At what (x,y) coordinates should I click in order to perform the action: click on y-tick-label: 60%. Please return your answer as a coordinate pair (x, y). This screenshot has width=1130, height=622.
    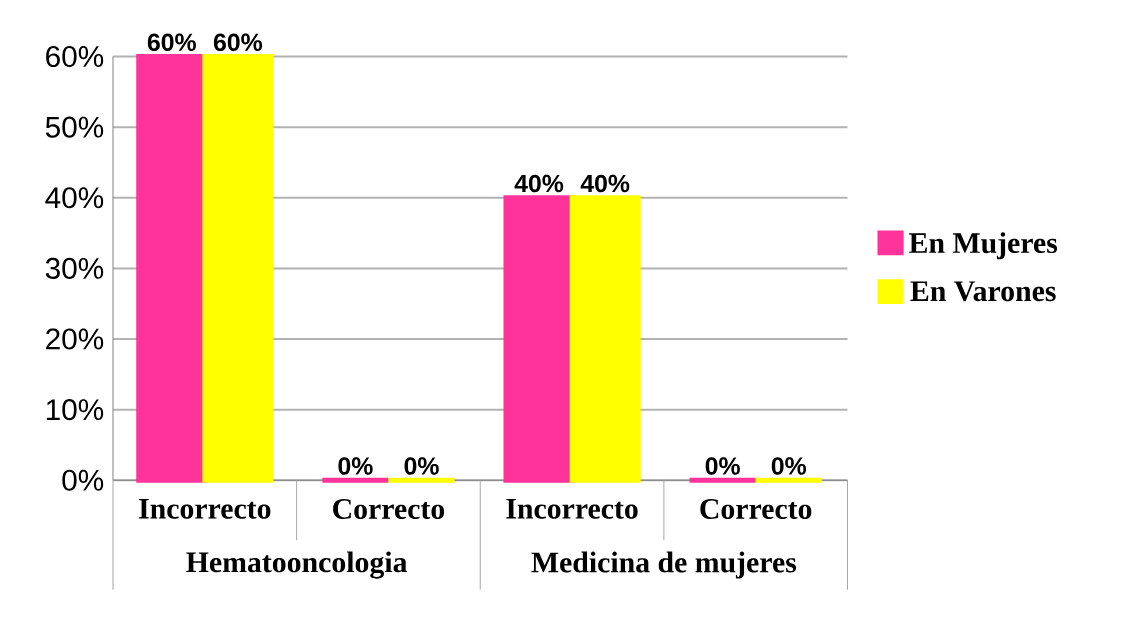
    Looking at the image, I should click on (75, 57).